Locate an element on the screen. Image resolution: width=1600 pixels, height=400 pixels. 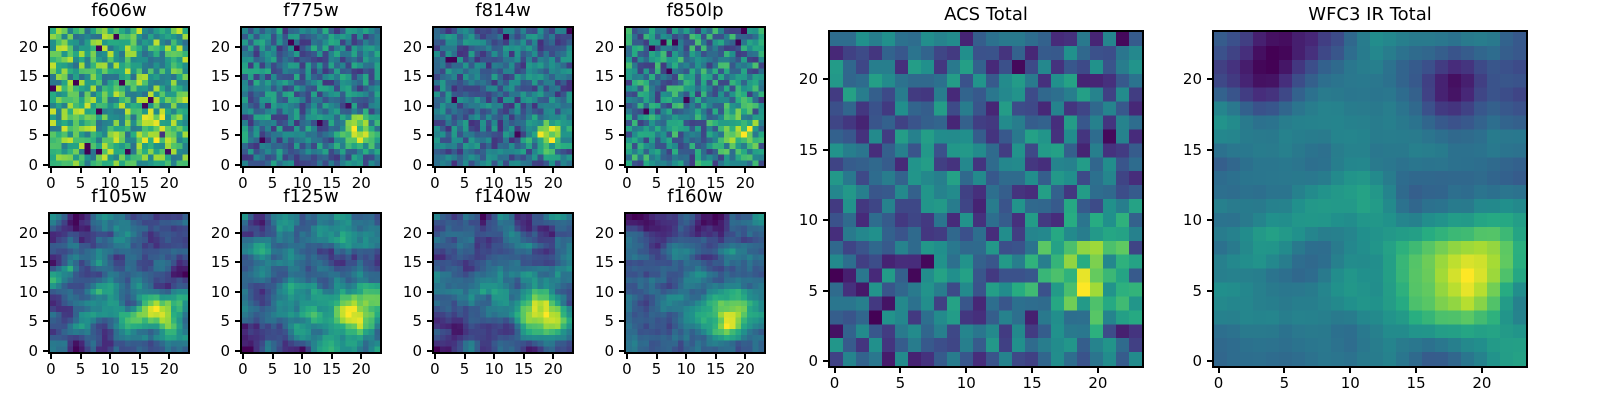
heatmap-canvas-f850lp is located at coordinates (695, 97).